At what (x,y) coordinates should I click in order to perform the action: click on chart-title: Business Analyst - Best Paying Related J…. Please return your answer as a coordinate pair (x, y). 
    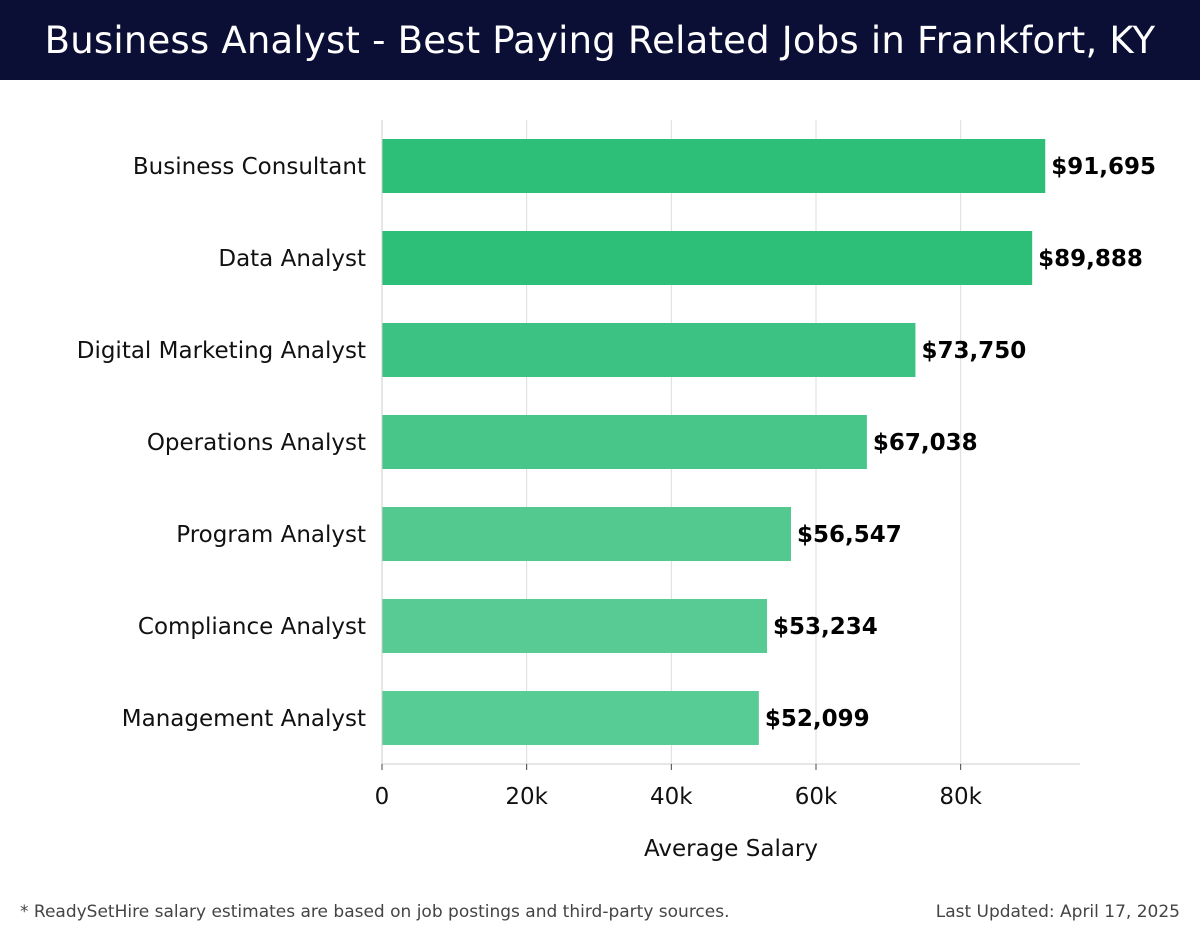
    Looking at the image, I should click on (600, 40).